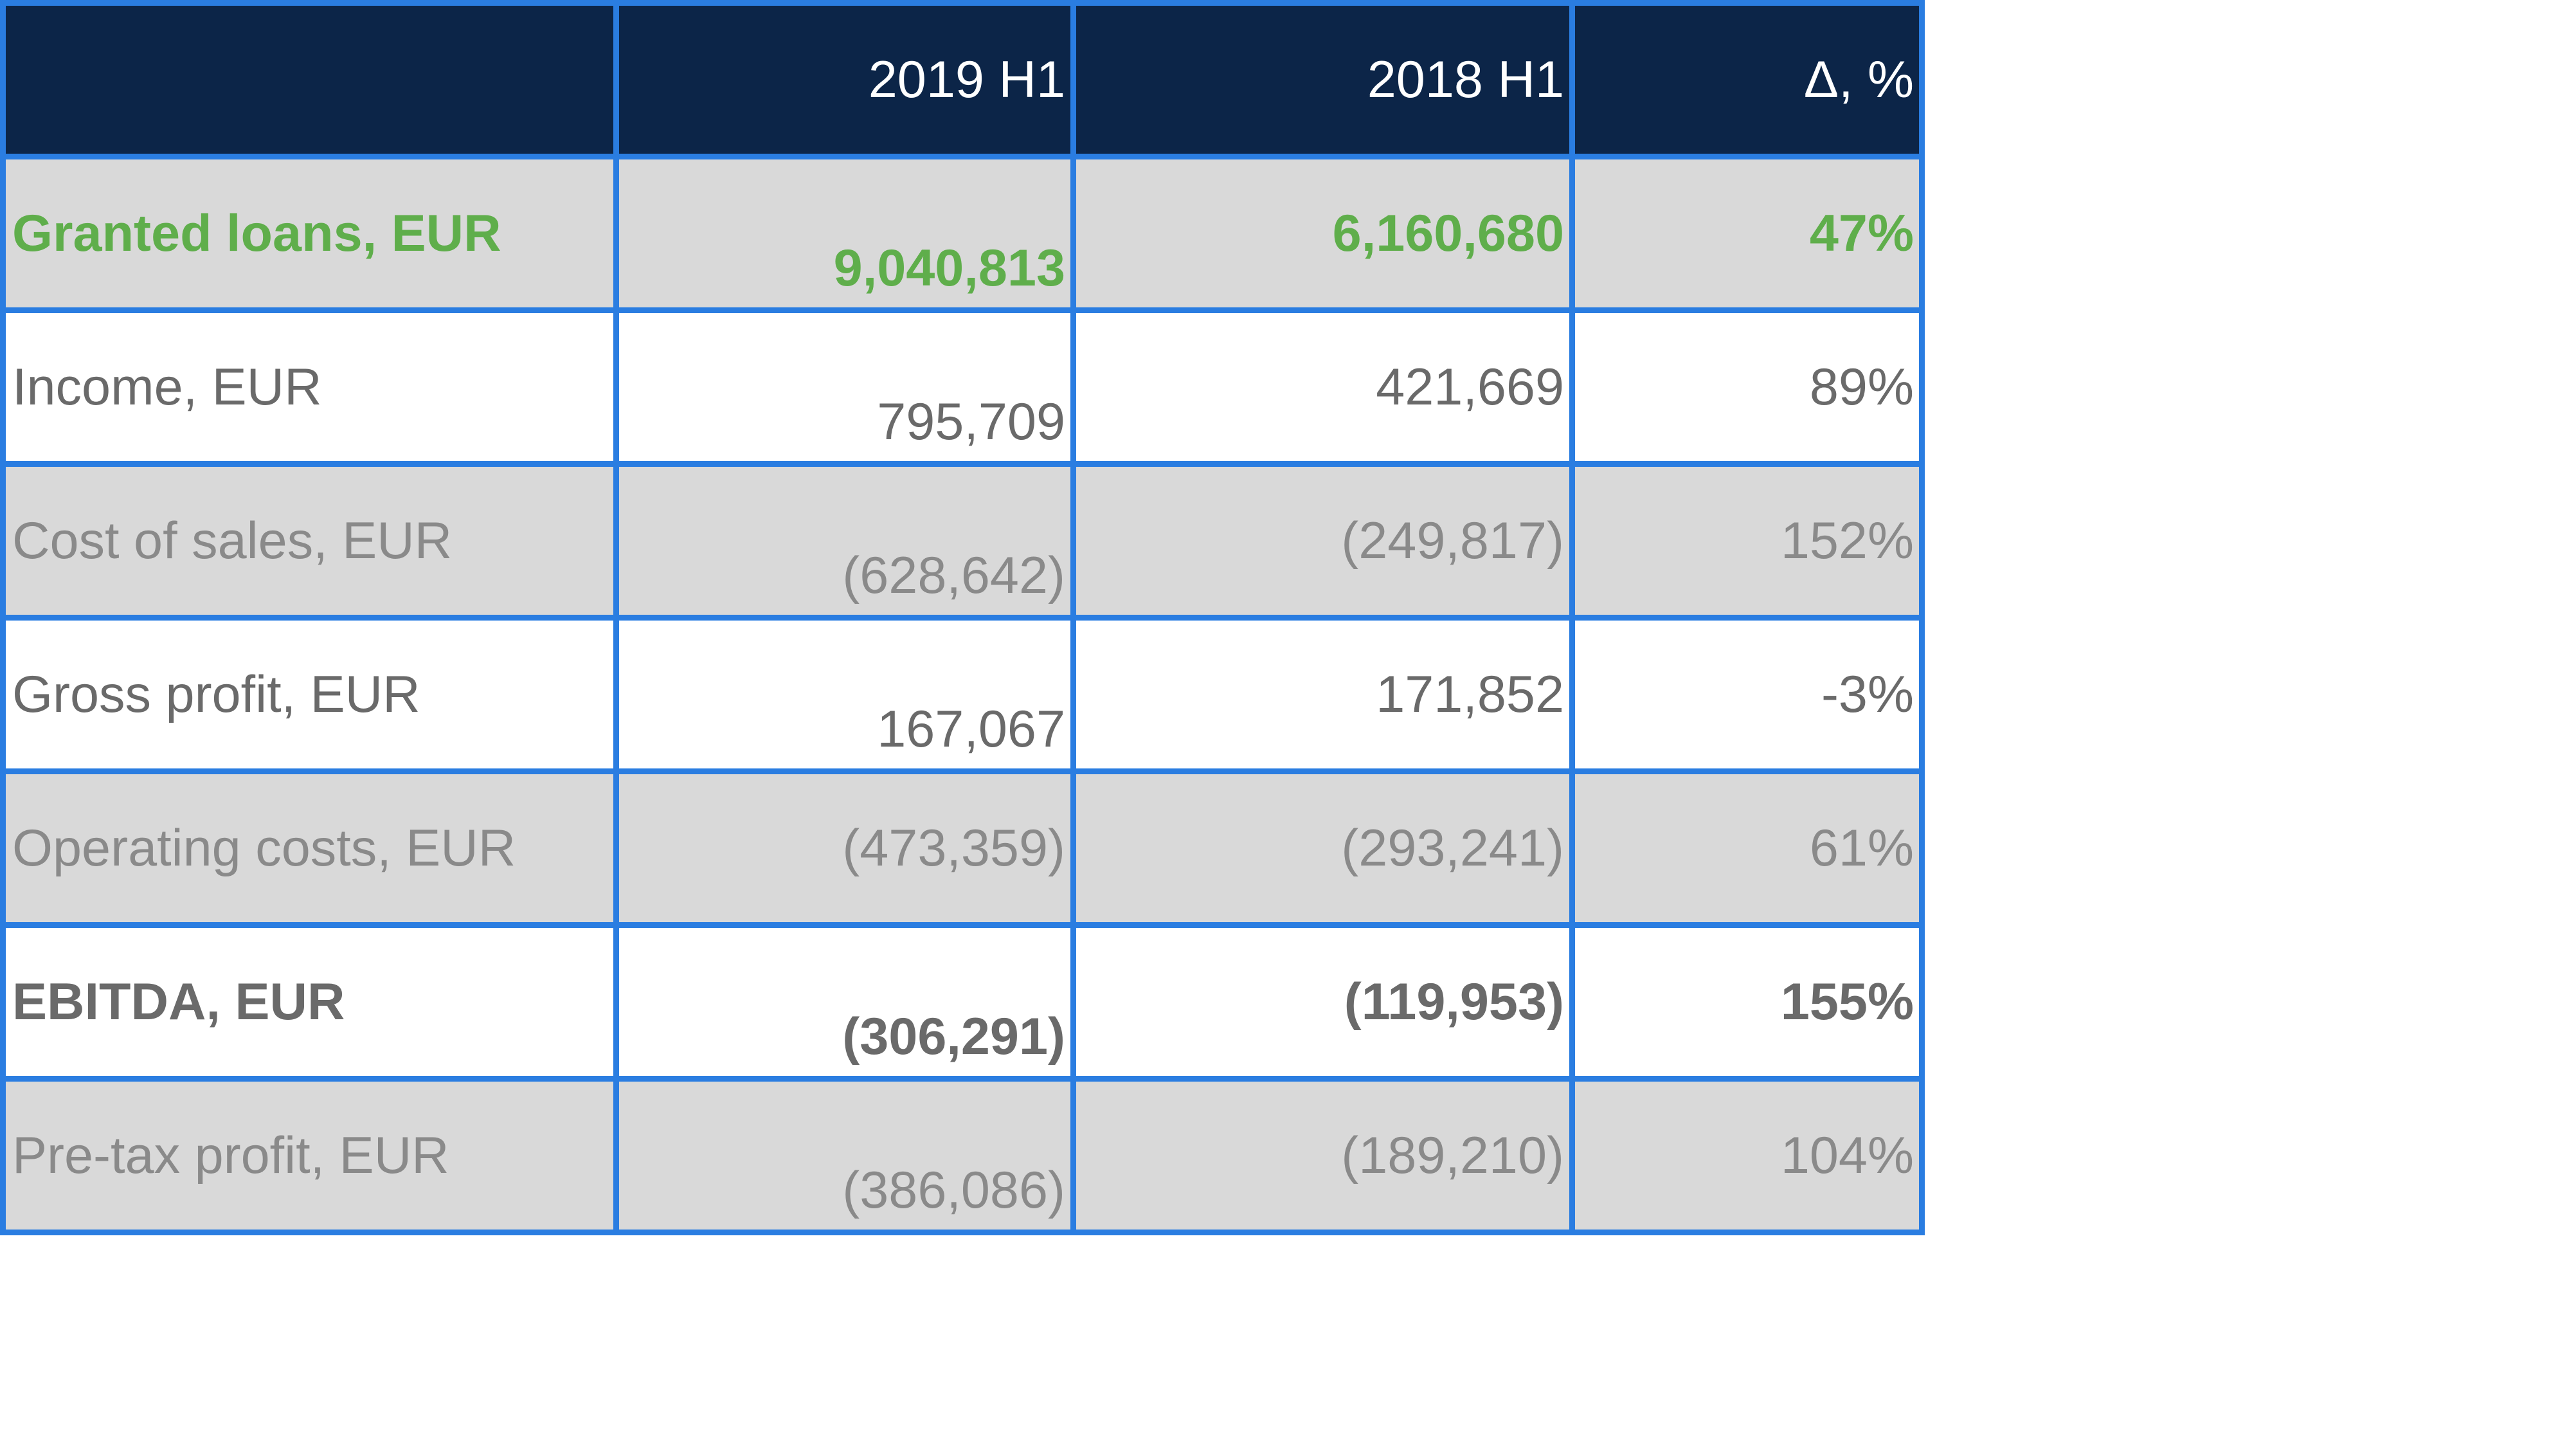 The height and width of the screenshot is (1434, 2576). What do you see at coordinates (1747, 541) in the screenshot?
I see `cell-delta: 152%` at bounding box center [1747, 541].